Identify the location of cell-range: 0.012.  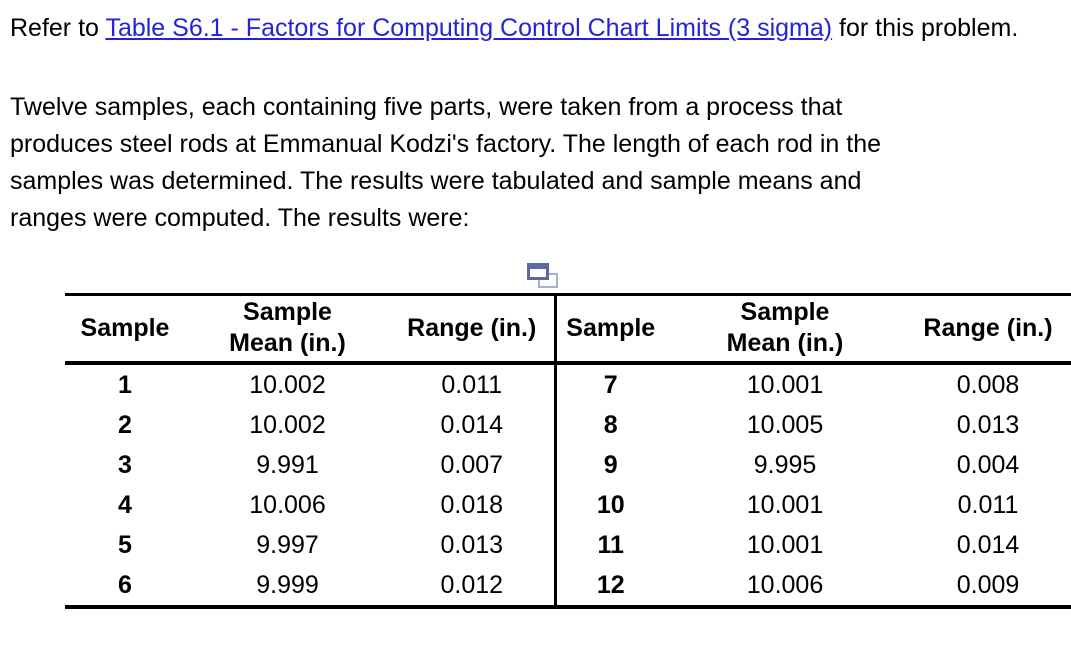
(472, 584).